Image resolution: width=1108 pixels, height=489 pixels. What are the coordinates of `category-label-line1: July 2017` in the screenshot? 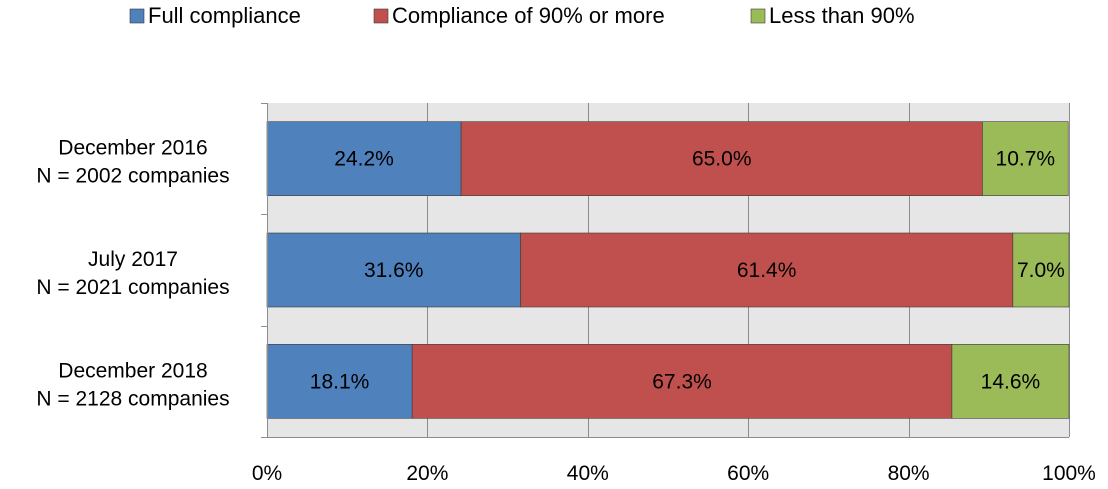 It's located at (133, 259).